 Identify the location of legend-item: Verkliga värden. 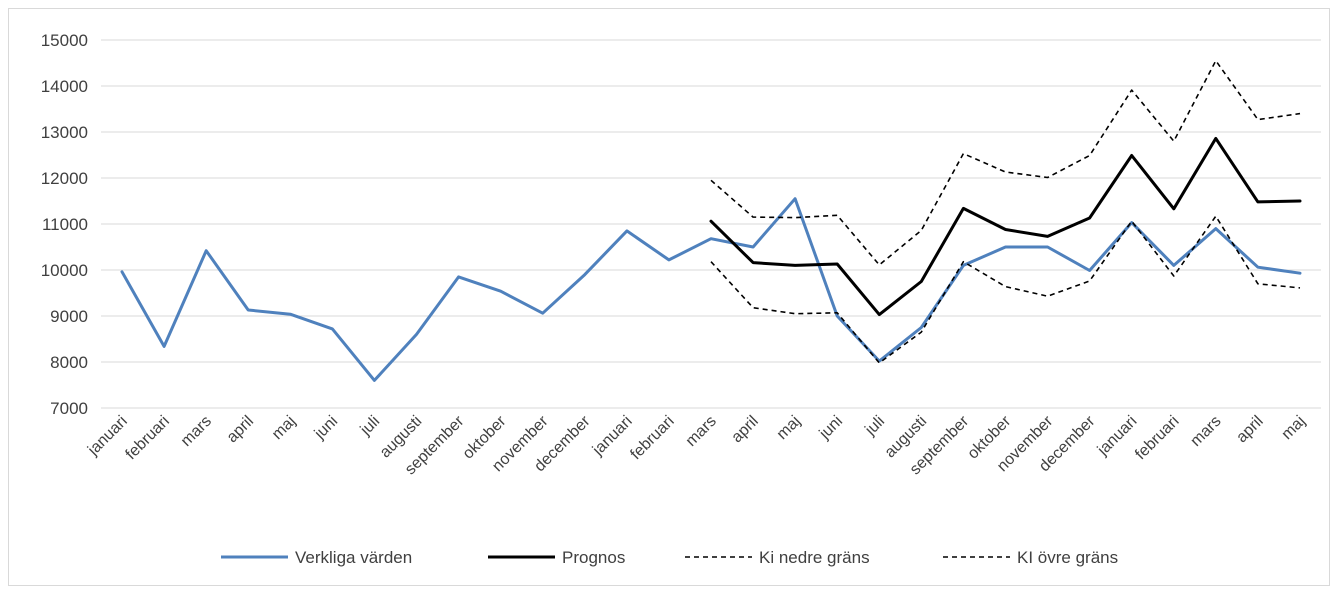
(316, 557).